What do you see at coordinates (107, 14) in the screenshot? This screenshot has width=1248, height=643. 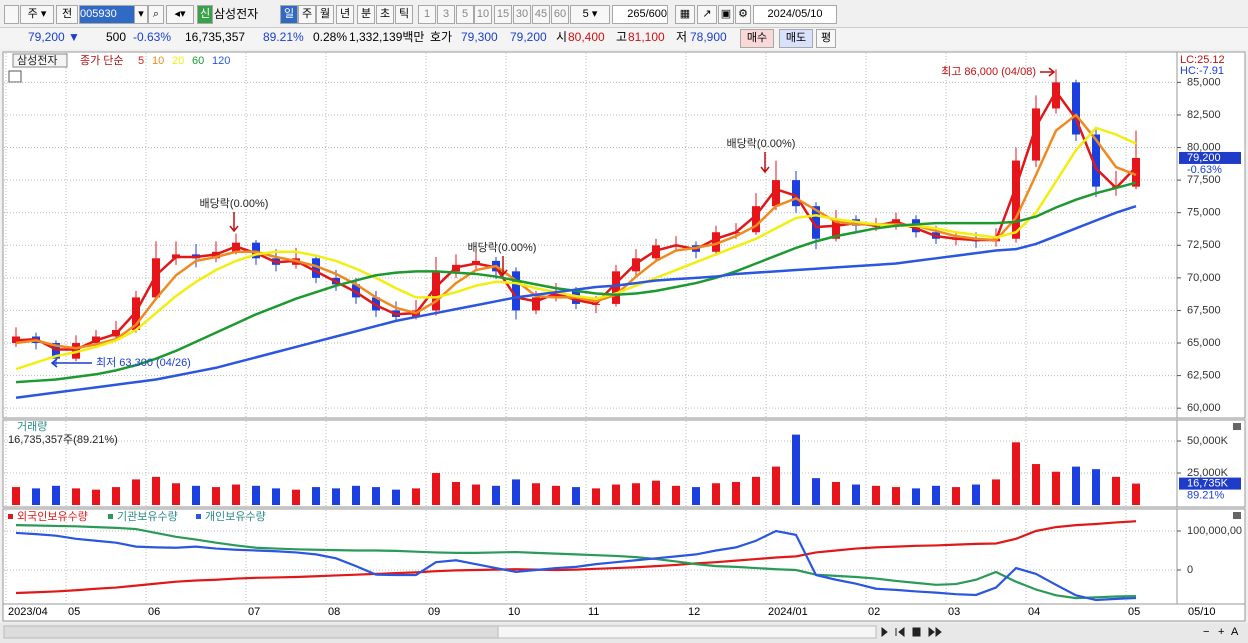 I see `code-input: 005930` at bounding box center [107, 14].